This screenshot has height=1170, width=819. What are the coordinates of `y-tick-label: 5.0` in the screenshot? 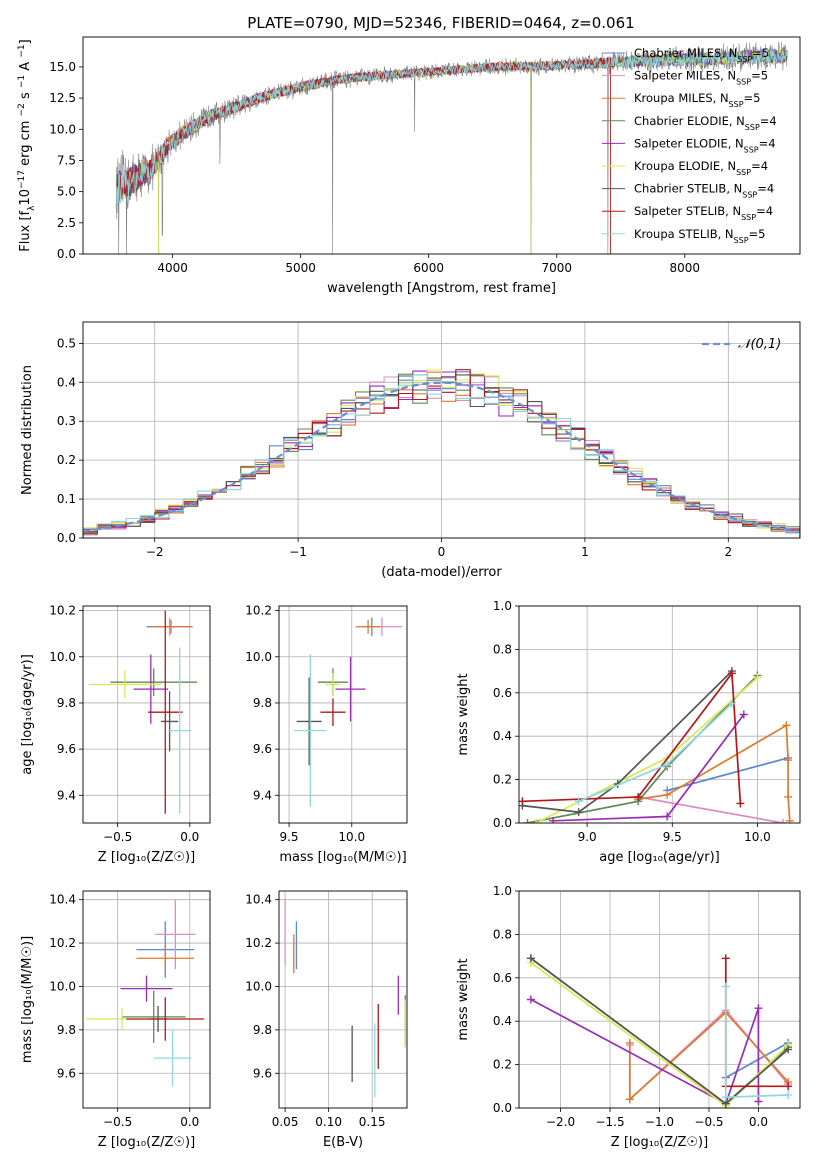 It's located at (66, 192).